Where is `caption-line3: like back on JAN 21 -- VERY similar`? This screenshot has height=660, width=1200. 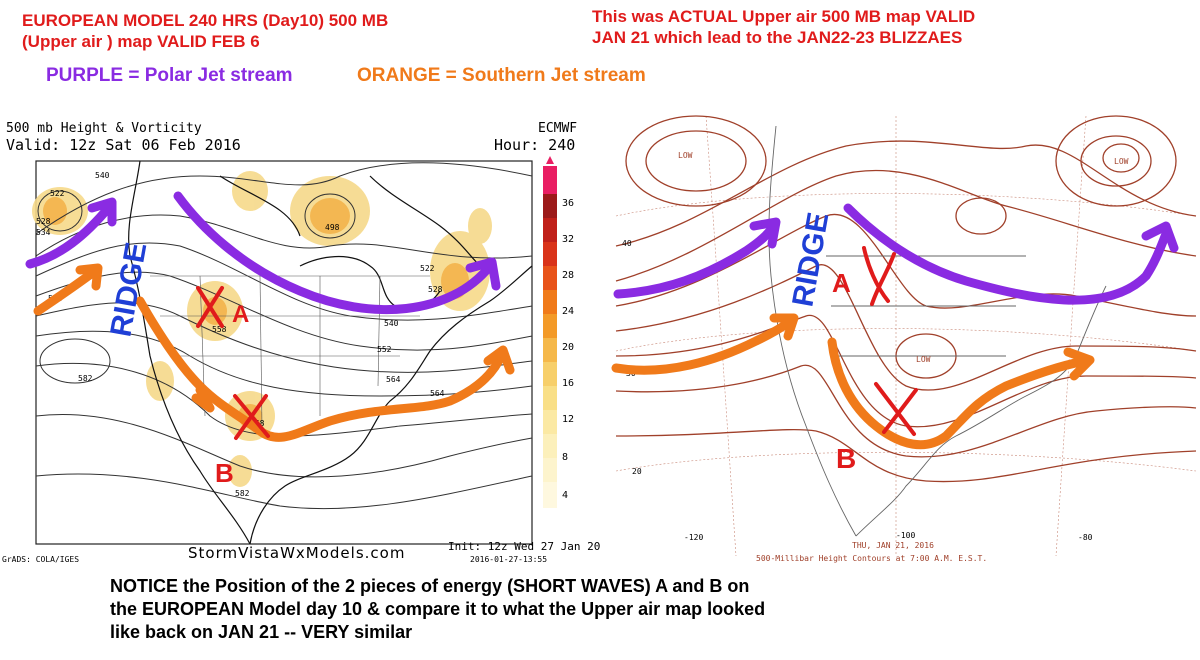 caption-line3: like back on JAN 21 -- VERY similar is located at coordinates (261, 632).